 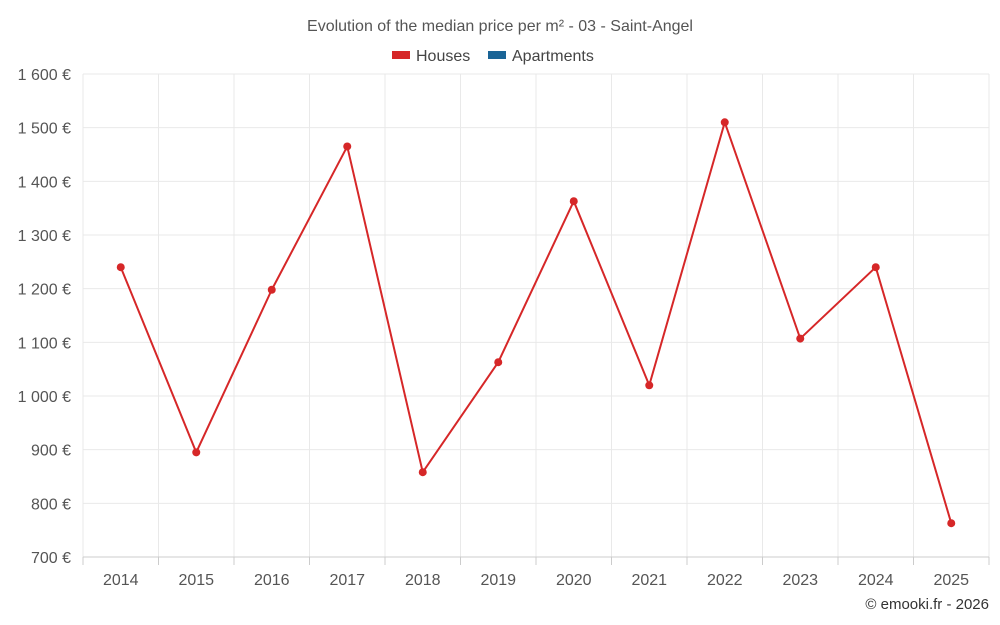 What do you see at coordinates (574, 580) in the screenshot?
I see `x-tick-label: 2020` at bounding box center [574, 580].